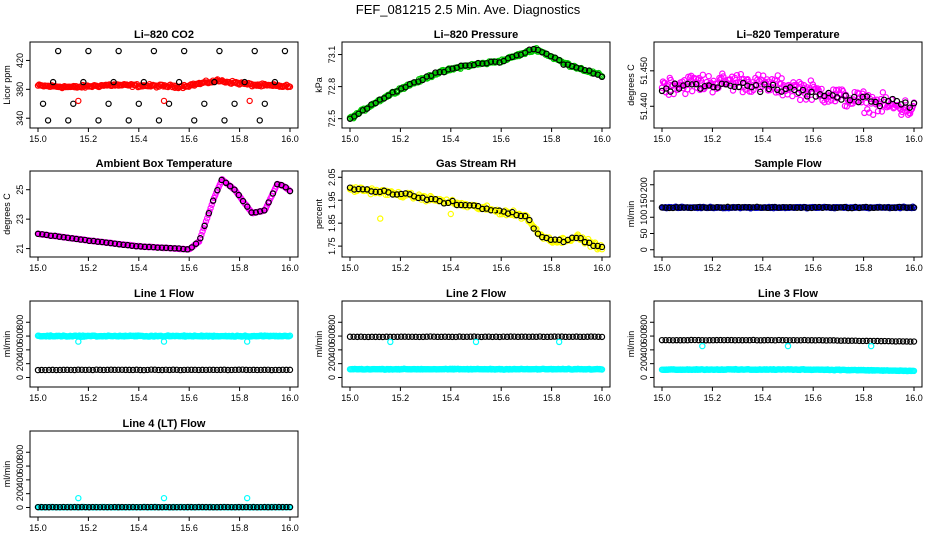 The image size is (936, 540). What do you see at coordinates (644, 336) in the screenshot?
I see `y-tick-label: 600` at bounding box center [644, 336].